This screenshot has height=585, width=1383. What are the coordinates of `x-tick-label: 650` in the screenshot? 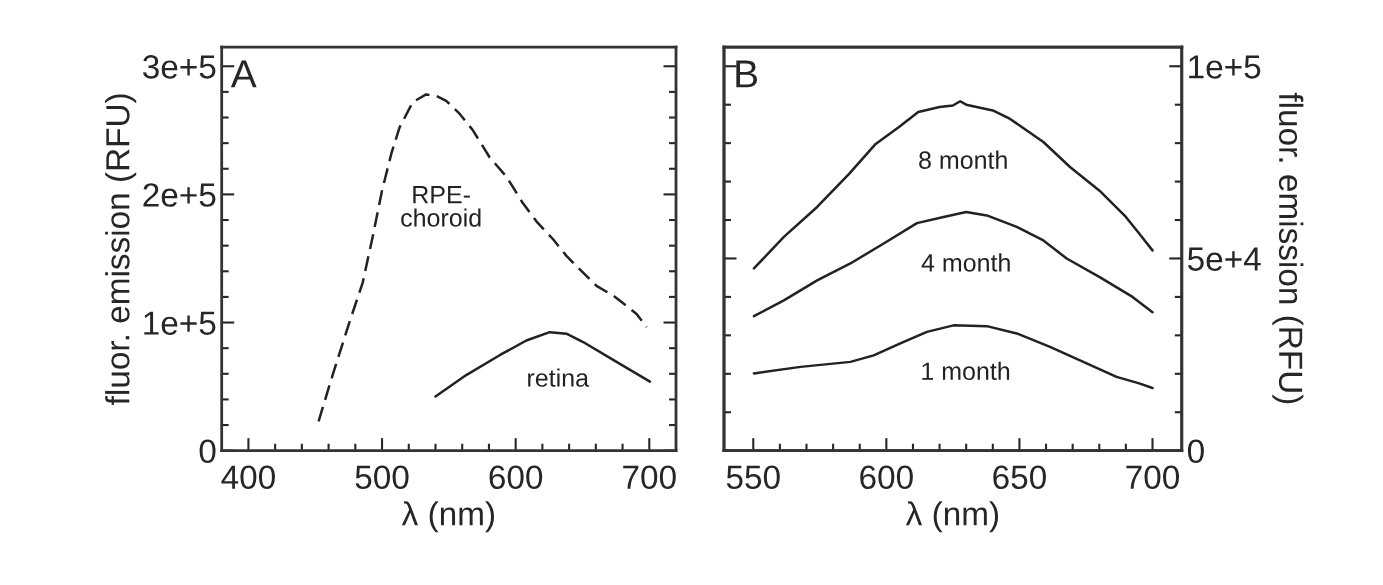 It's located at (1019, 477).